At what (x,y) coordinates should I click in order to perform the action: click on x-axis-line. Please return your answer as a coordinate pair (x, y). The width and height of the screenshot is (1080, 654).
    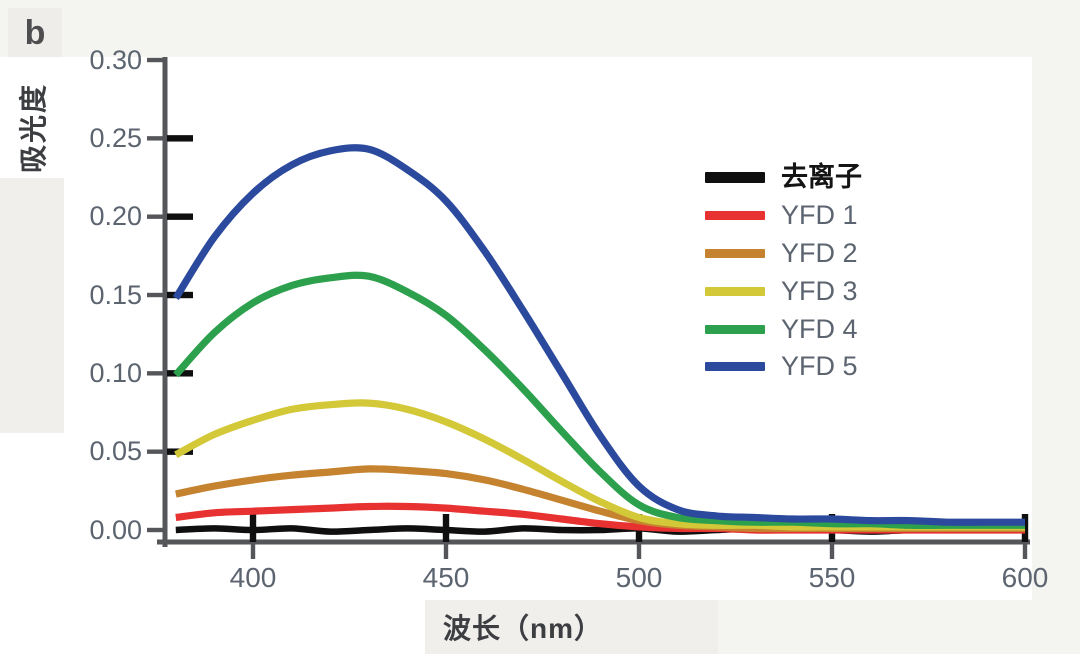
    Looking at the image, I should click on (593, 542).